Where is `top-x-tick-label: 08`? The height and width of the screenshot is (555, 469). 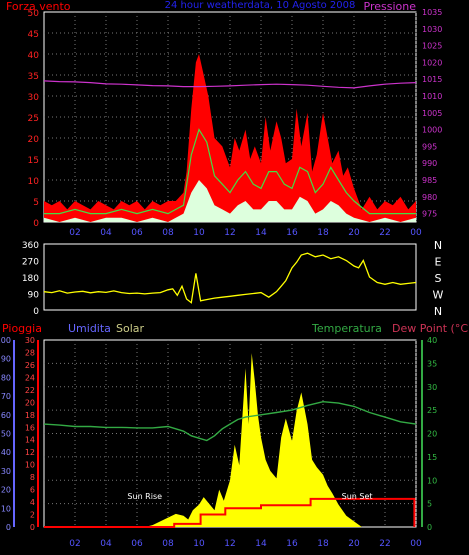 top-x-tick-label: 08 is located at coordinates (168, 233).